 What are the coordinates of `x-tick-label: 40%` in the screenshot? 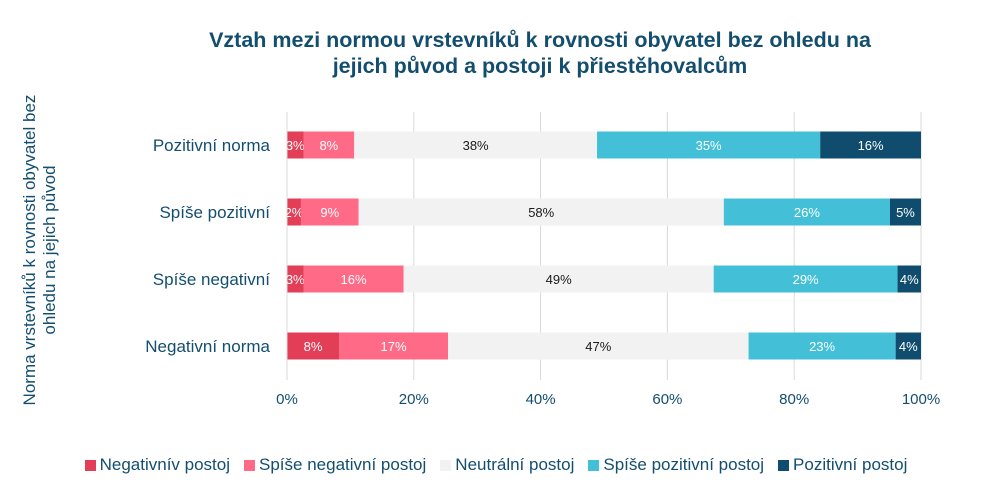 It's located at (541, 399).